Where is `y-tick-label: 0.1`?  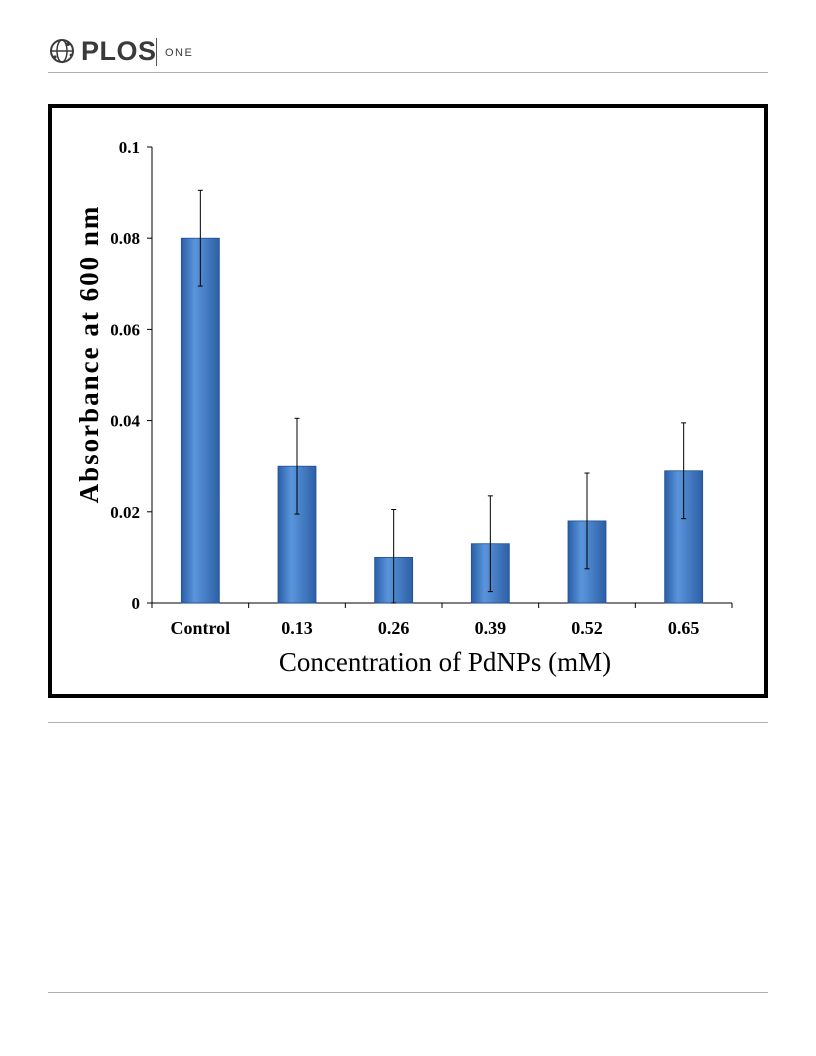
y-tick-label: 0.1 is located at coordinates (129, 147).